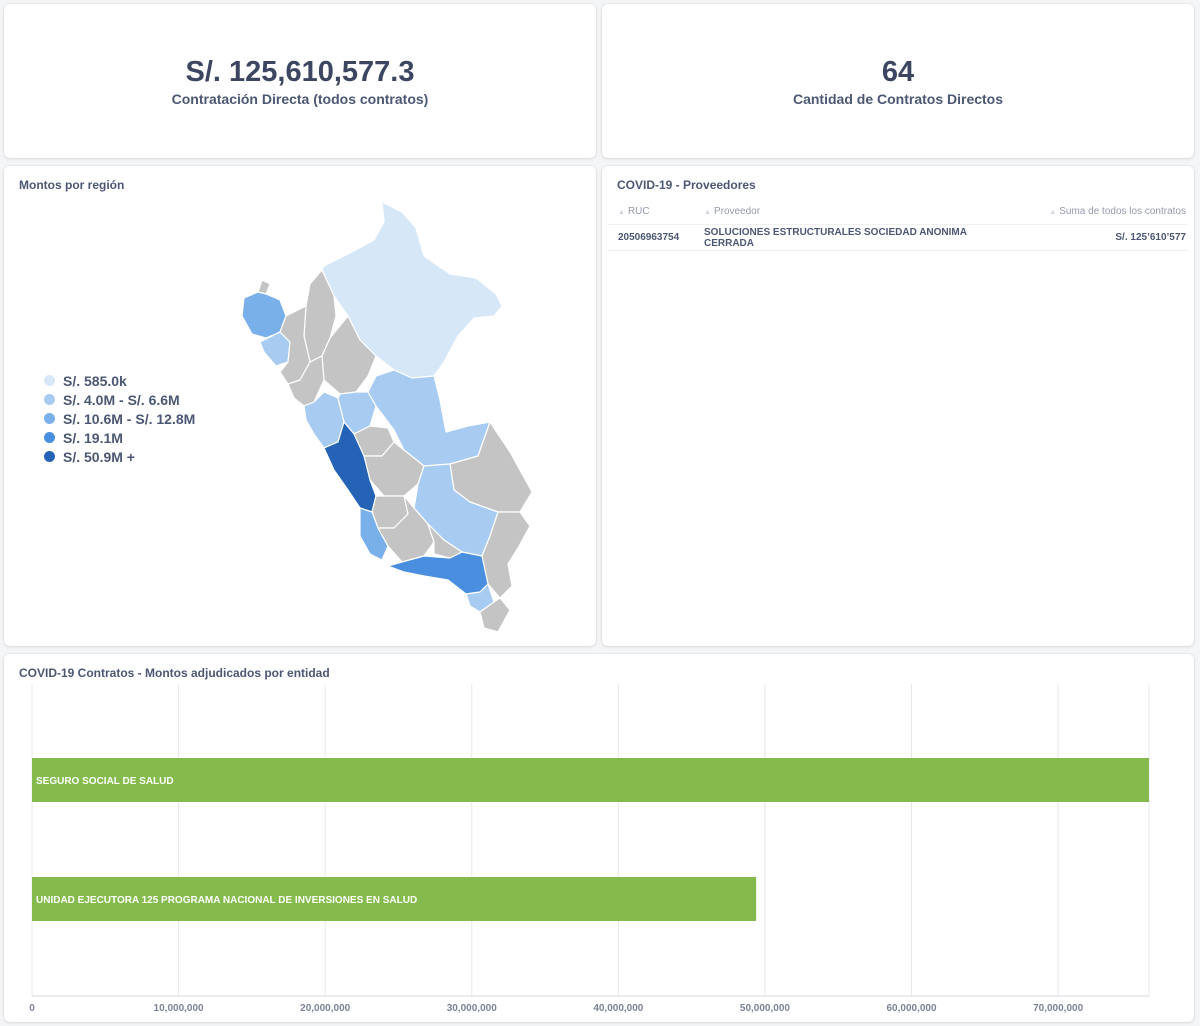 This screenshot has height=1026, width=1200. What do you see at coordinates (72, 185) in the screenshot?
I see `map-card-title: Montos por región` at bounding box center [72, 185].